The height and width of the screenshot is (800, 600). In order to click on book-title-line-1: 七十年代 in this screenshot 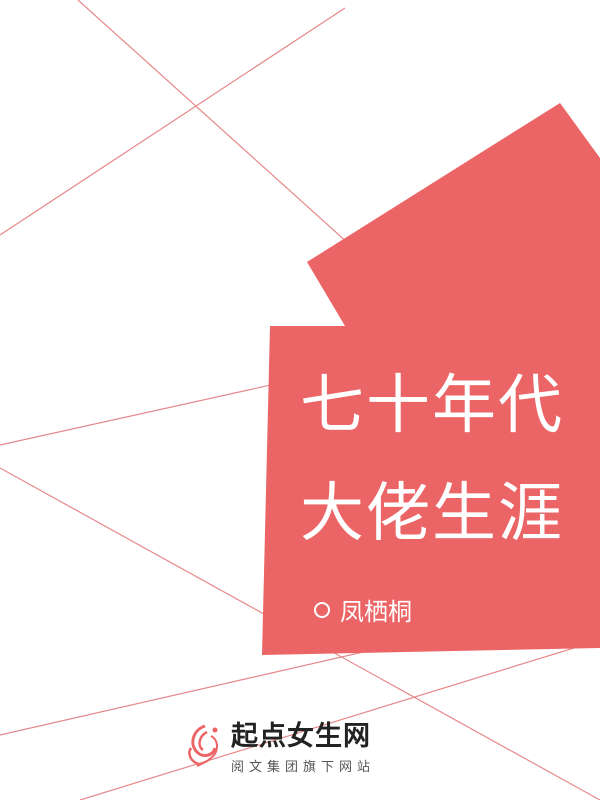, I will do `click(432, 406)`.